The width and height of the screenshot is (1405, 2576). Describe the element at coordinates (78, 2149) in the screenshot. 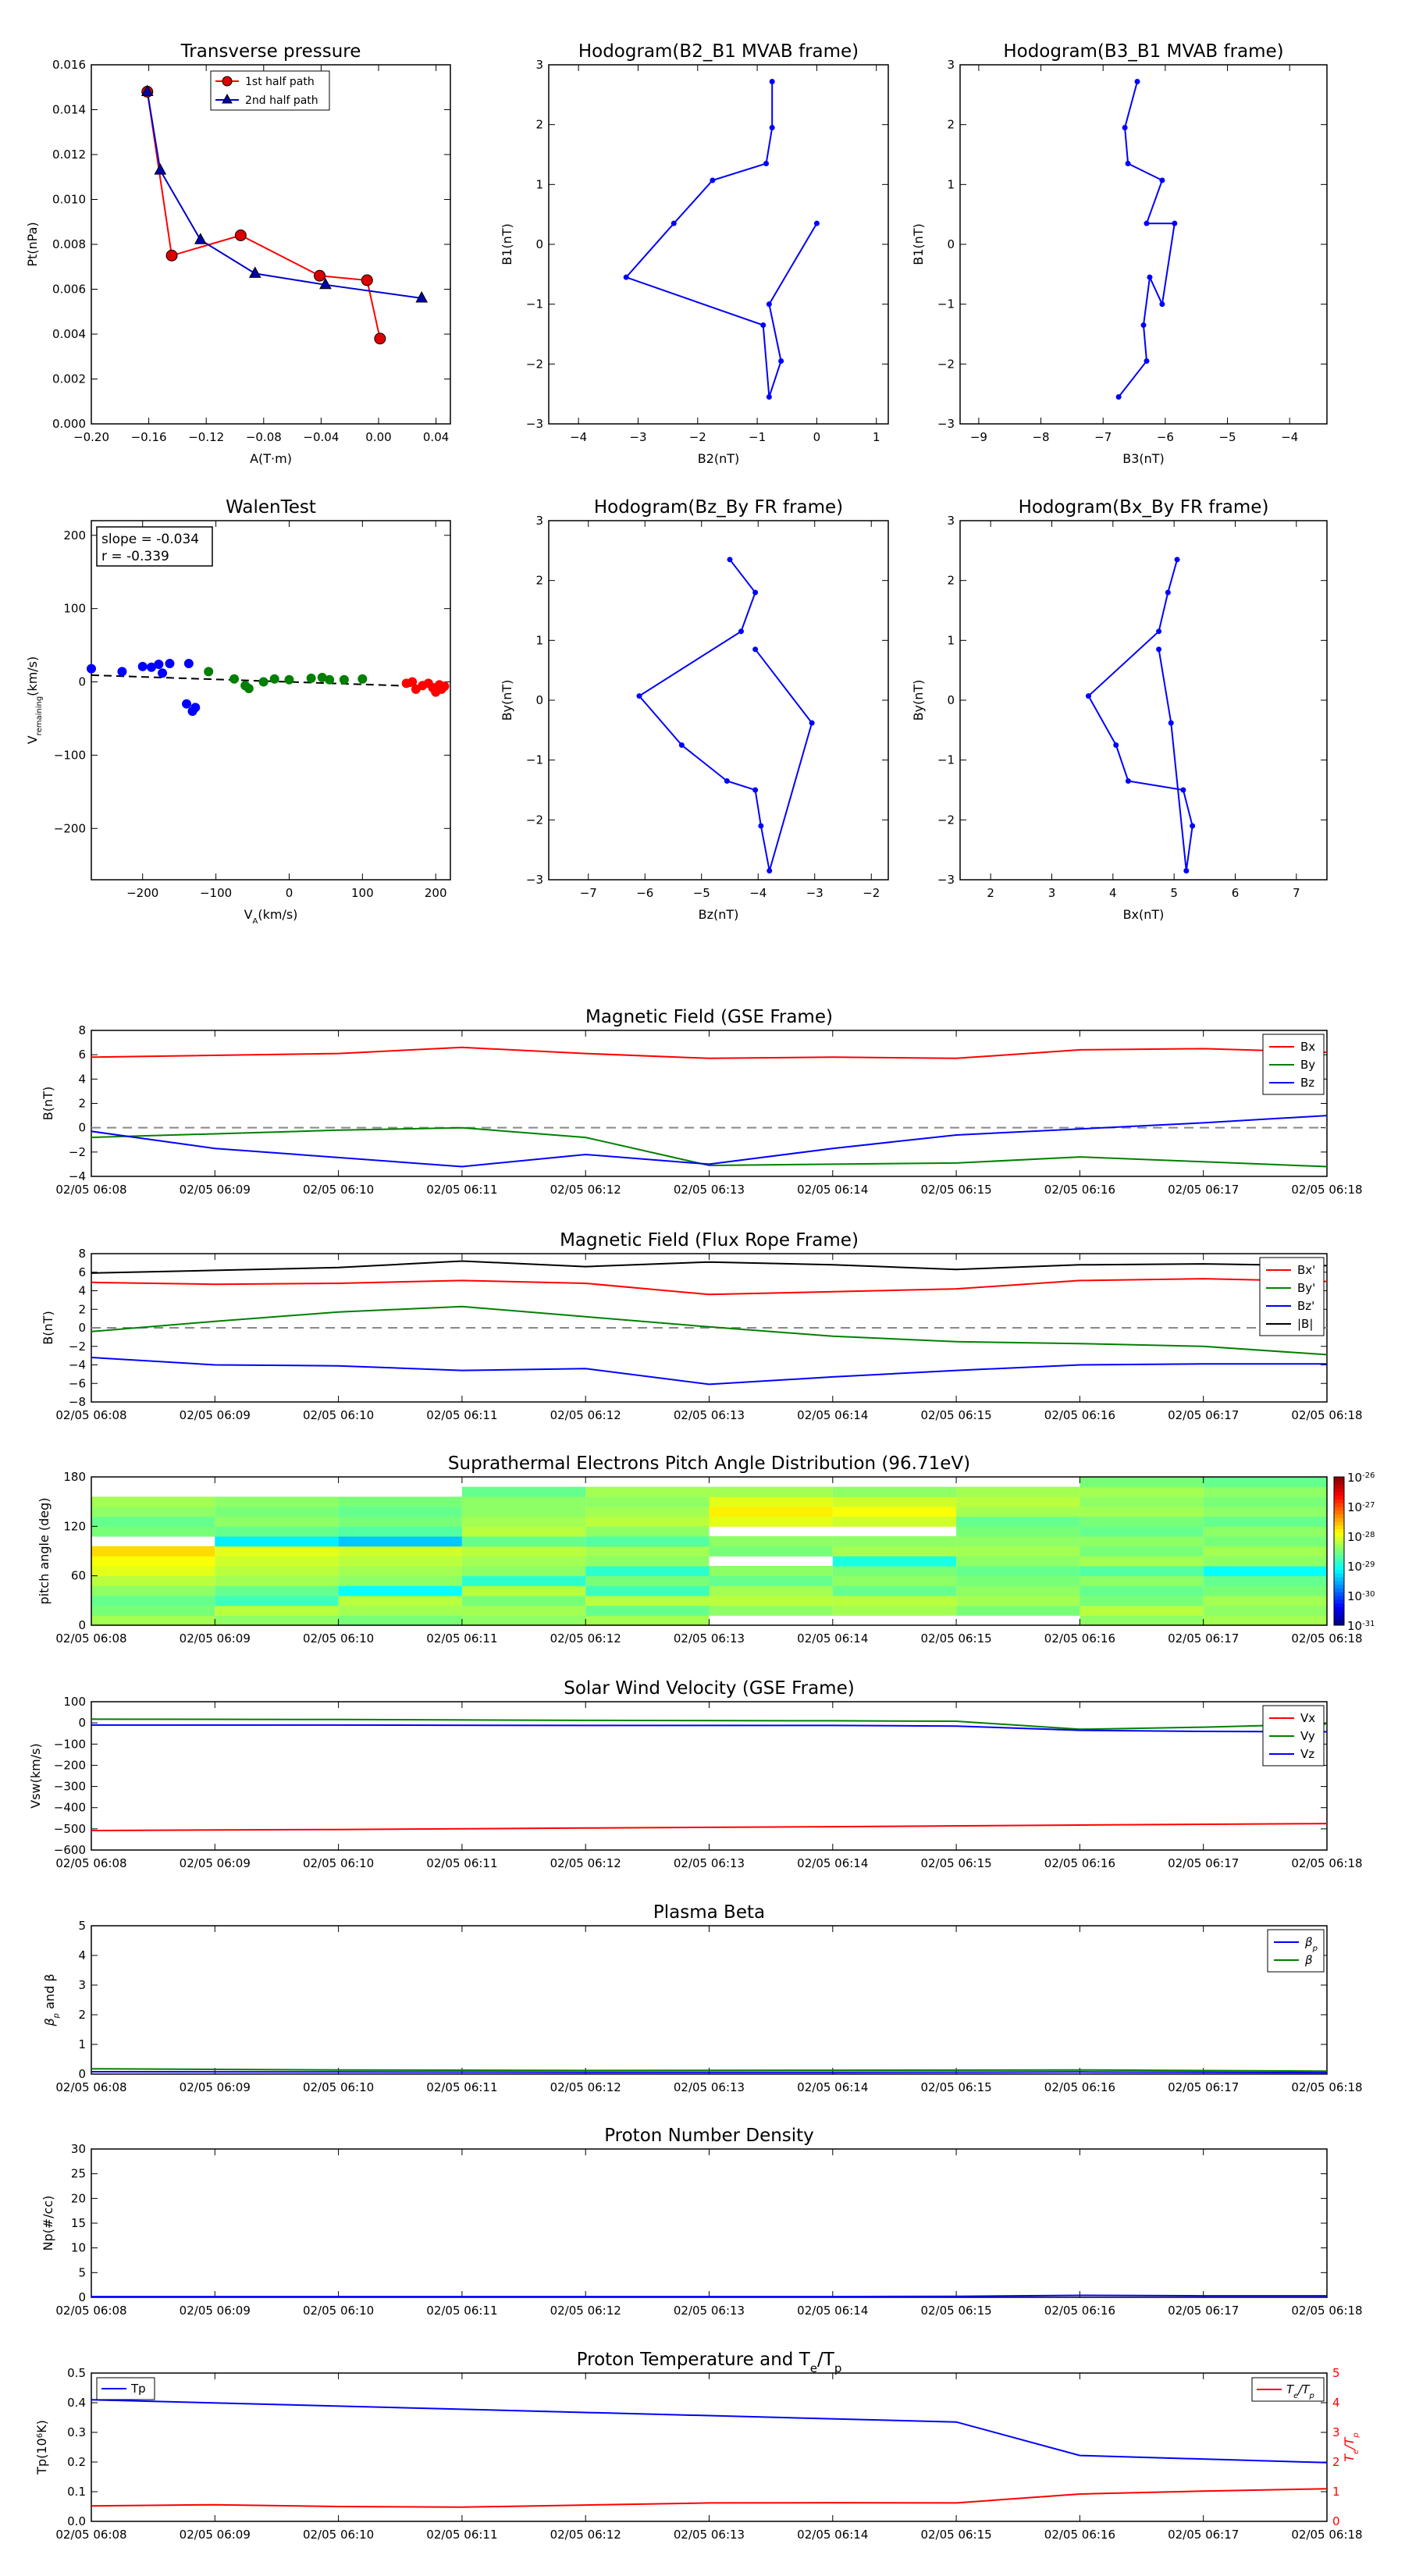

I see `y-tick-label: 30` at that location.